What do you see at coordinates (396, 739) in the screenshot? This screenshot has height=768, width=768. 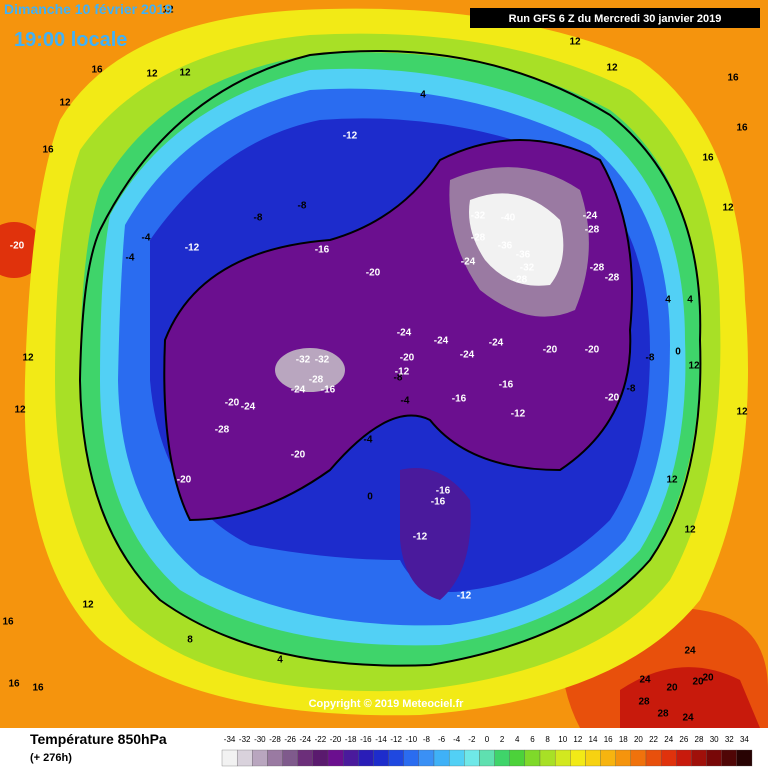 I see `colorbar-tick-label: -12` at bounding box center [396, 739].